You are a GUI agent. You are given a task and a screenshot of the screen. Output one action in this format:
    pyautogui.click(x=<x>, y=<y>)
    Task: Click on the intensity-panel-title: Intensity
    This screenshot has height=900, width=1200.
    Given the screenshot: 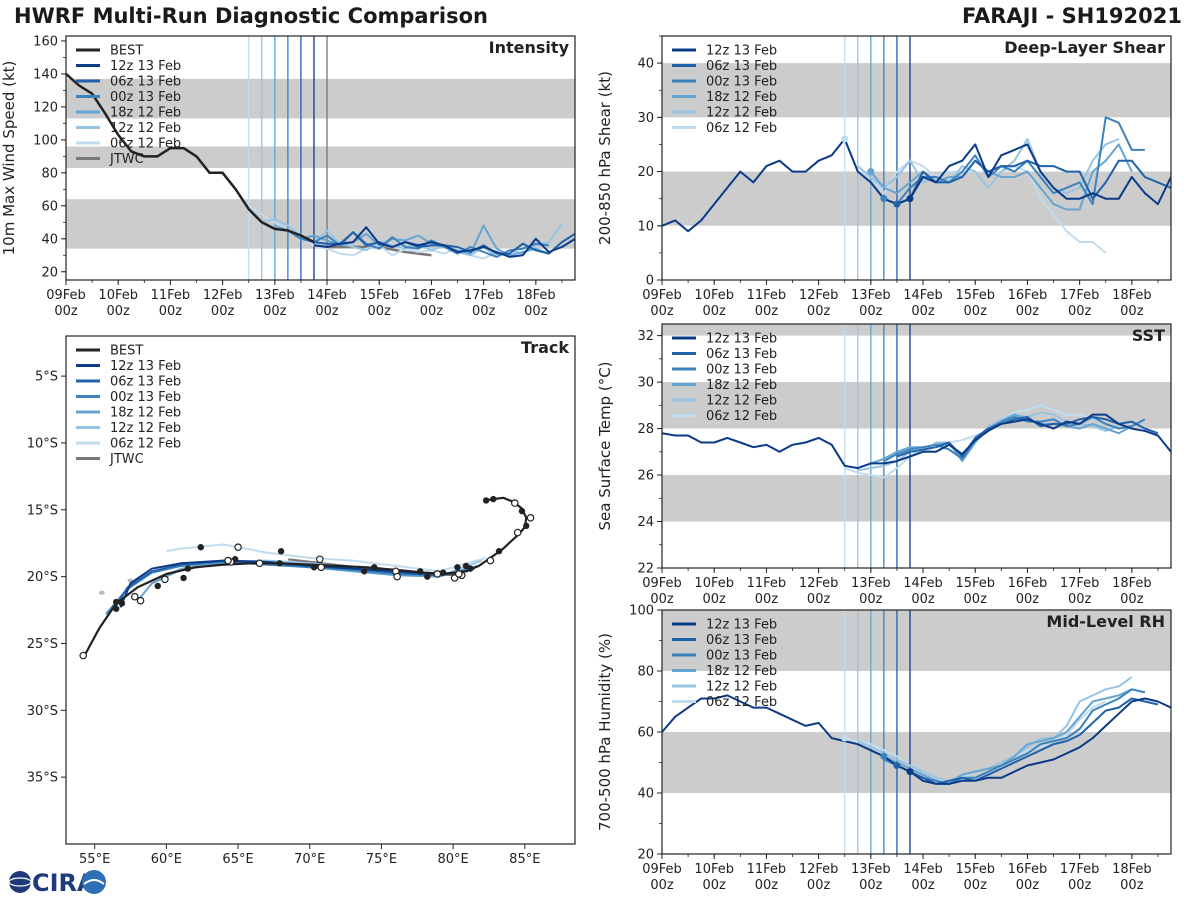 What is the action you would take?
    pyautogui.click(x=529, y=47)
    